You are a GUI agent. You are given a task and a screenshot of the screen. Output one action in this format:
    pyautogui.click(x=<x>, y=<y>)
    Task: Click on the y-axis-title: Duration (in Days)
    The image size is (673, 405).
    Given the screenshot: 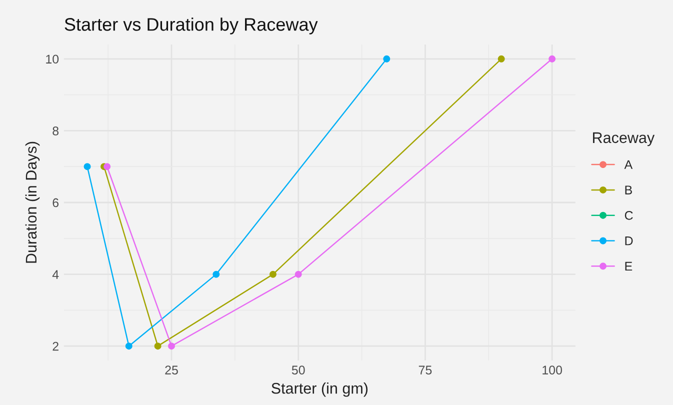 What is the action you would take?
    pyautogui.click(x=32, y=202)
    